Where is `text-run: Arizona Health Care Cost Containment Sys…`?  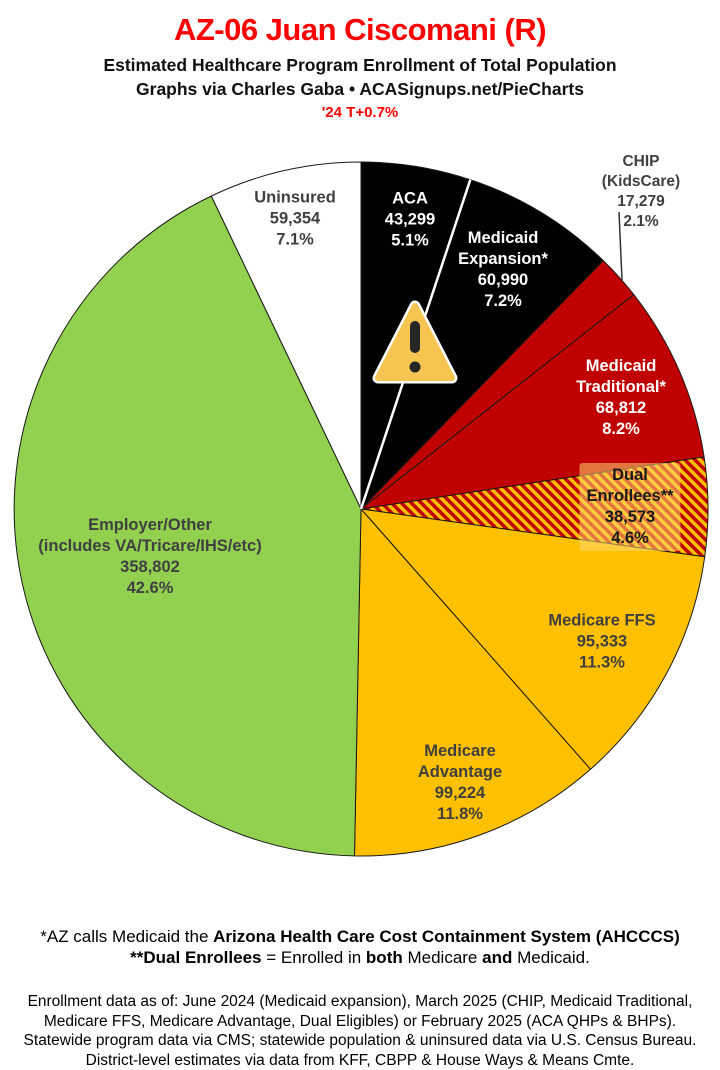 text-run: Arizona Health Care Cost Containment Sys… is located at coordinates (446, 936).